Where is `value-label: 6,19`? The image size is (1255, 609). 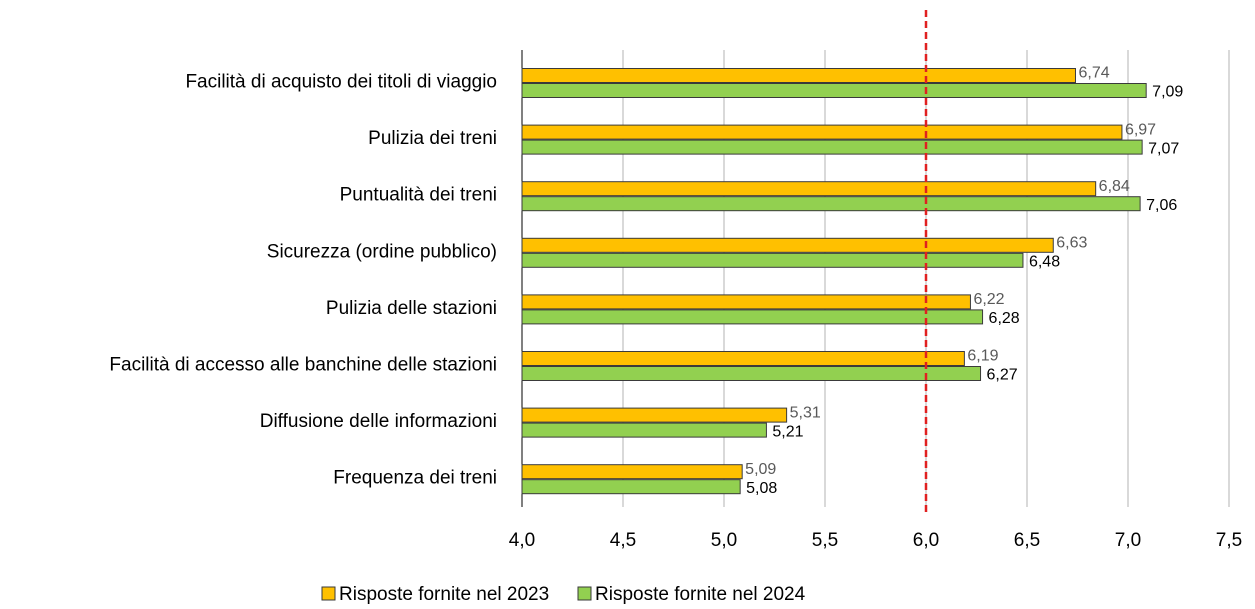
value-label: 6,19 is located at coordinates (982, 356).